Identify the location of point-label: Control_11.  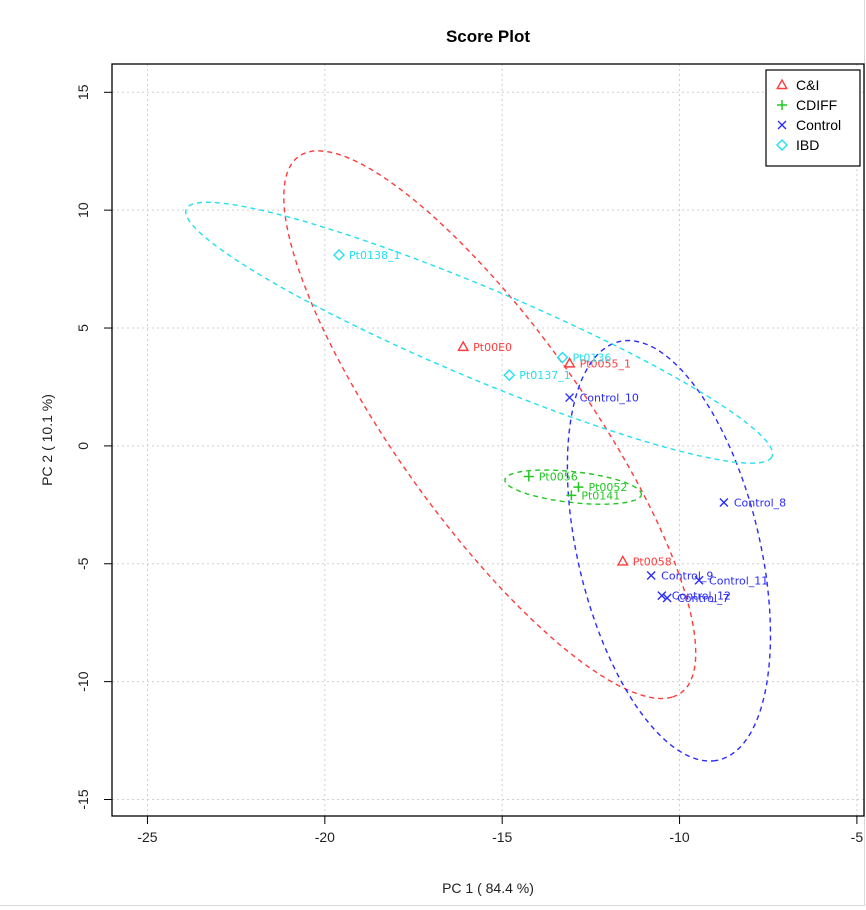
(738, 580).